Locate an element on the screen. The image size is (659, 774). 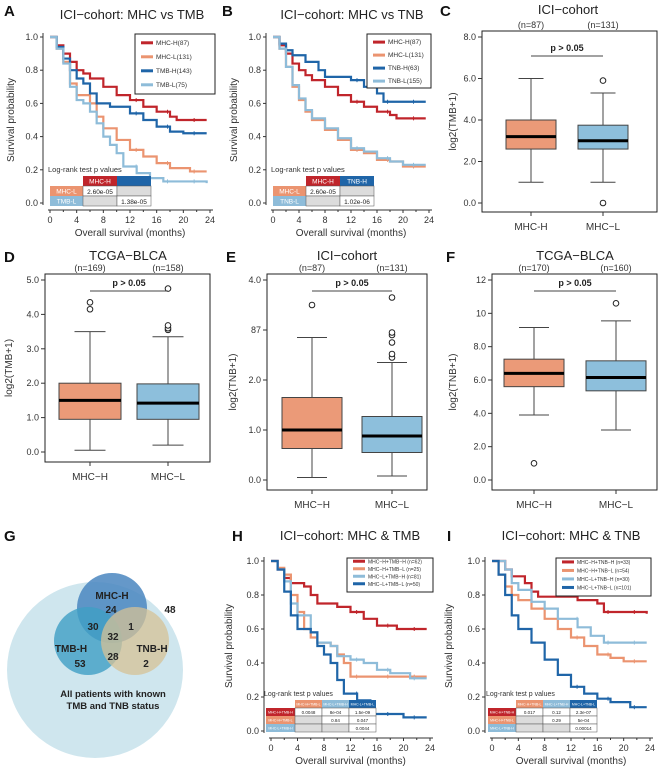
chart-title: ICI−cohort is located at coordinates (347, 255).